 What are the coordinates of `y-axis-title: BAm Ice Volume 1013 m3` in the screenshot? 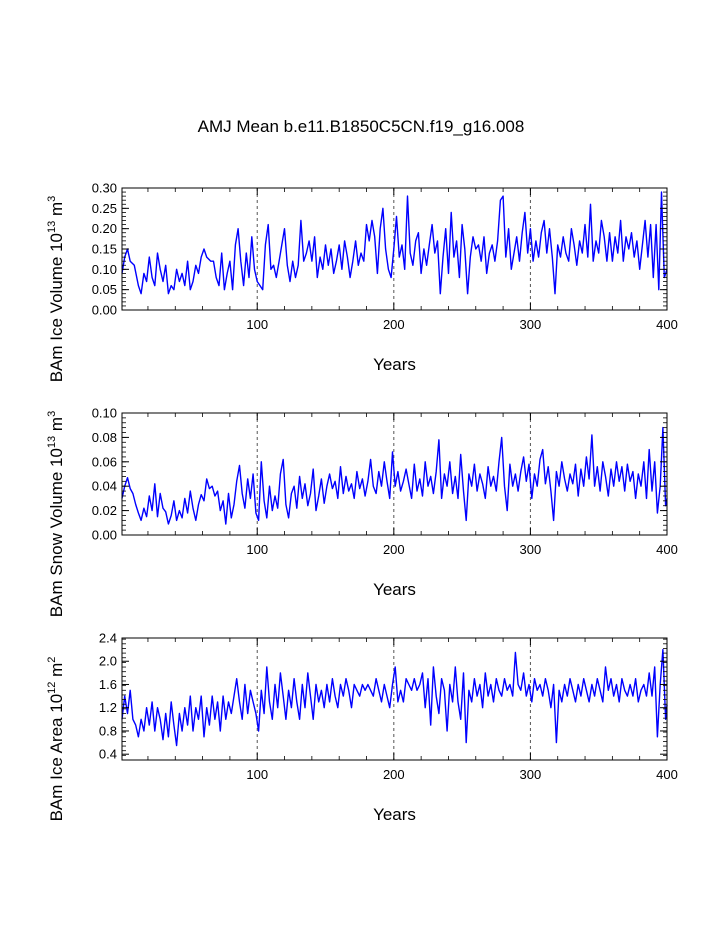 It's located at (56, 289).